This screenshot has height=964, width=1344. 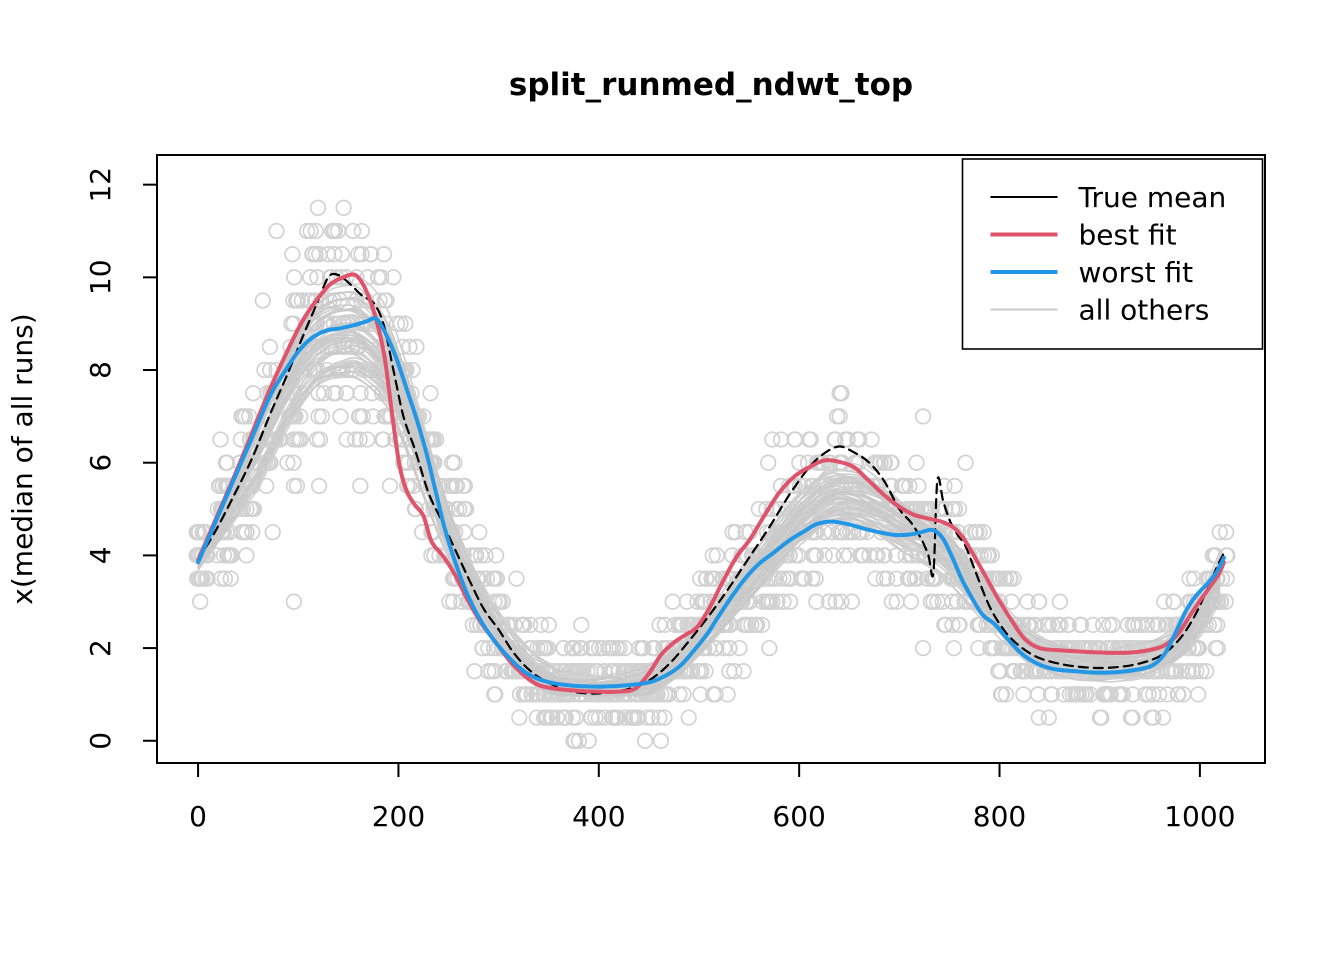 What do you see at coordinates (1199, 816) in the screenshot?
I see `x-tick-label: 1000` at bounding box center [1199, 816].